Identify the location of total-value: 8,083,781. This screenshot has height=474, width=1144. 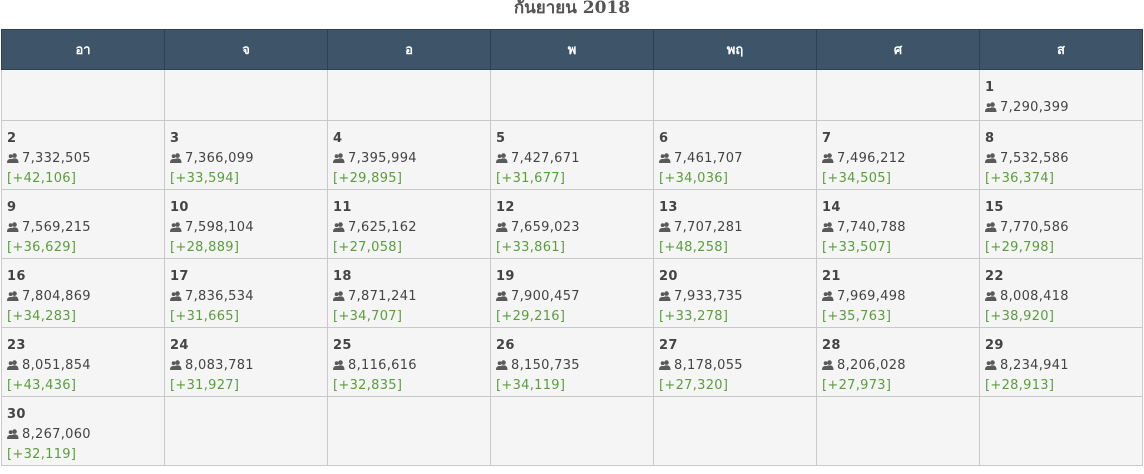
(219, 365).